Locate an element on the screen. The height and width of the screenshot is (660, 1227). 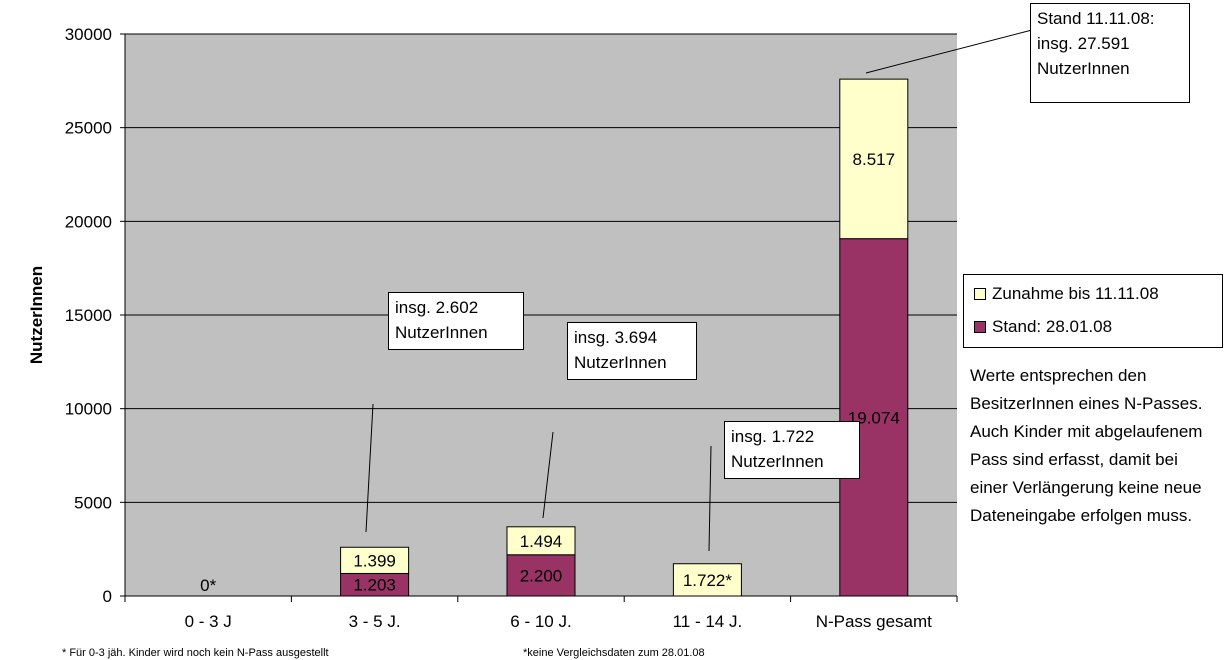
legend-label-zunahme: Zunahme bis 11.11.08 is located at coordinates (1075, 293).